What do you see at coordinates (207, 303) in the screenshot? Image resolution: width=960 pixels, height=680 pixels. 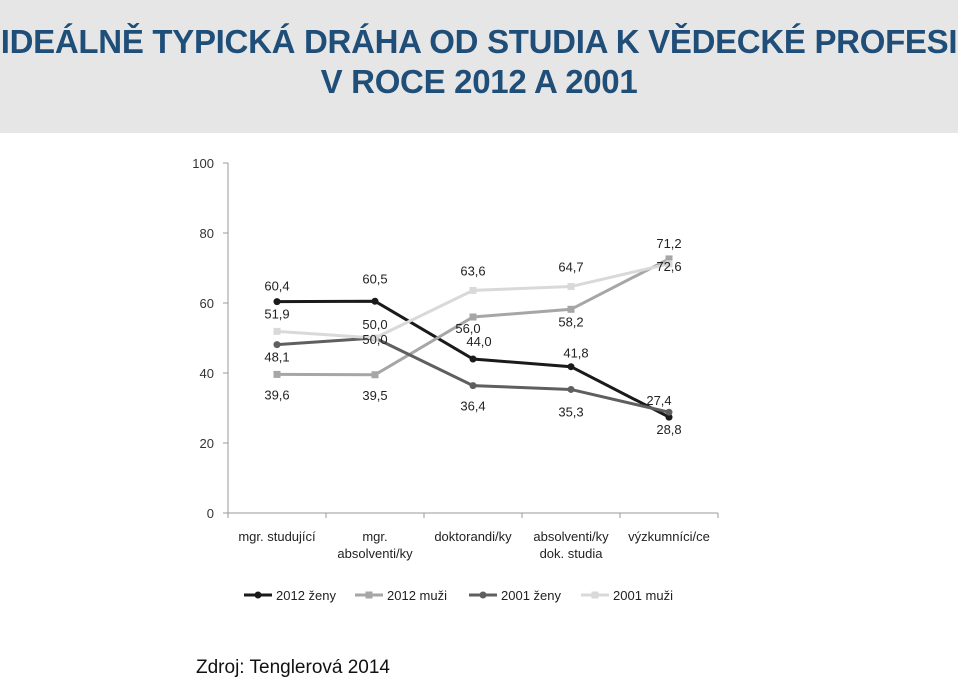 I see `y-tick-label: 60` at bounding box center [207, 303].